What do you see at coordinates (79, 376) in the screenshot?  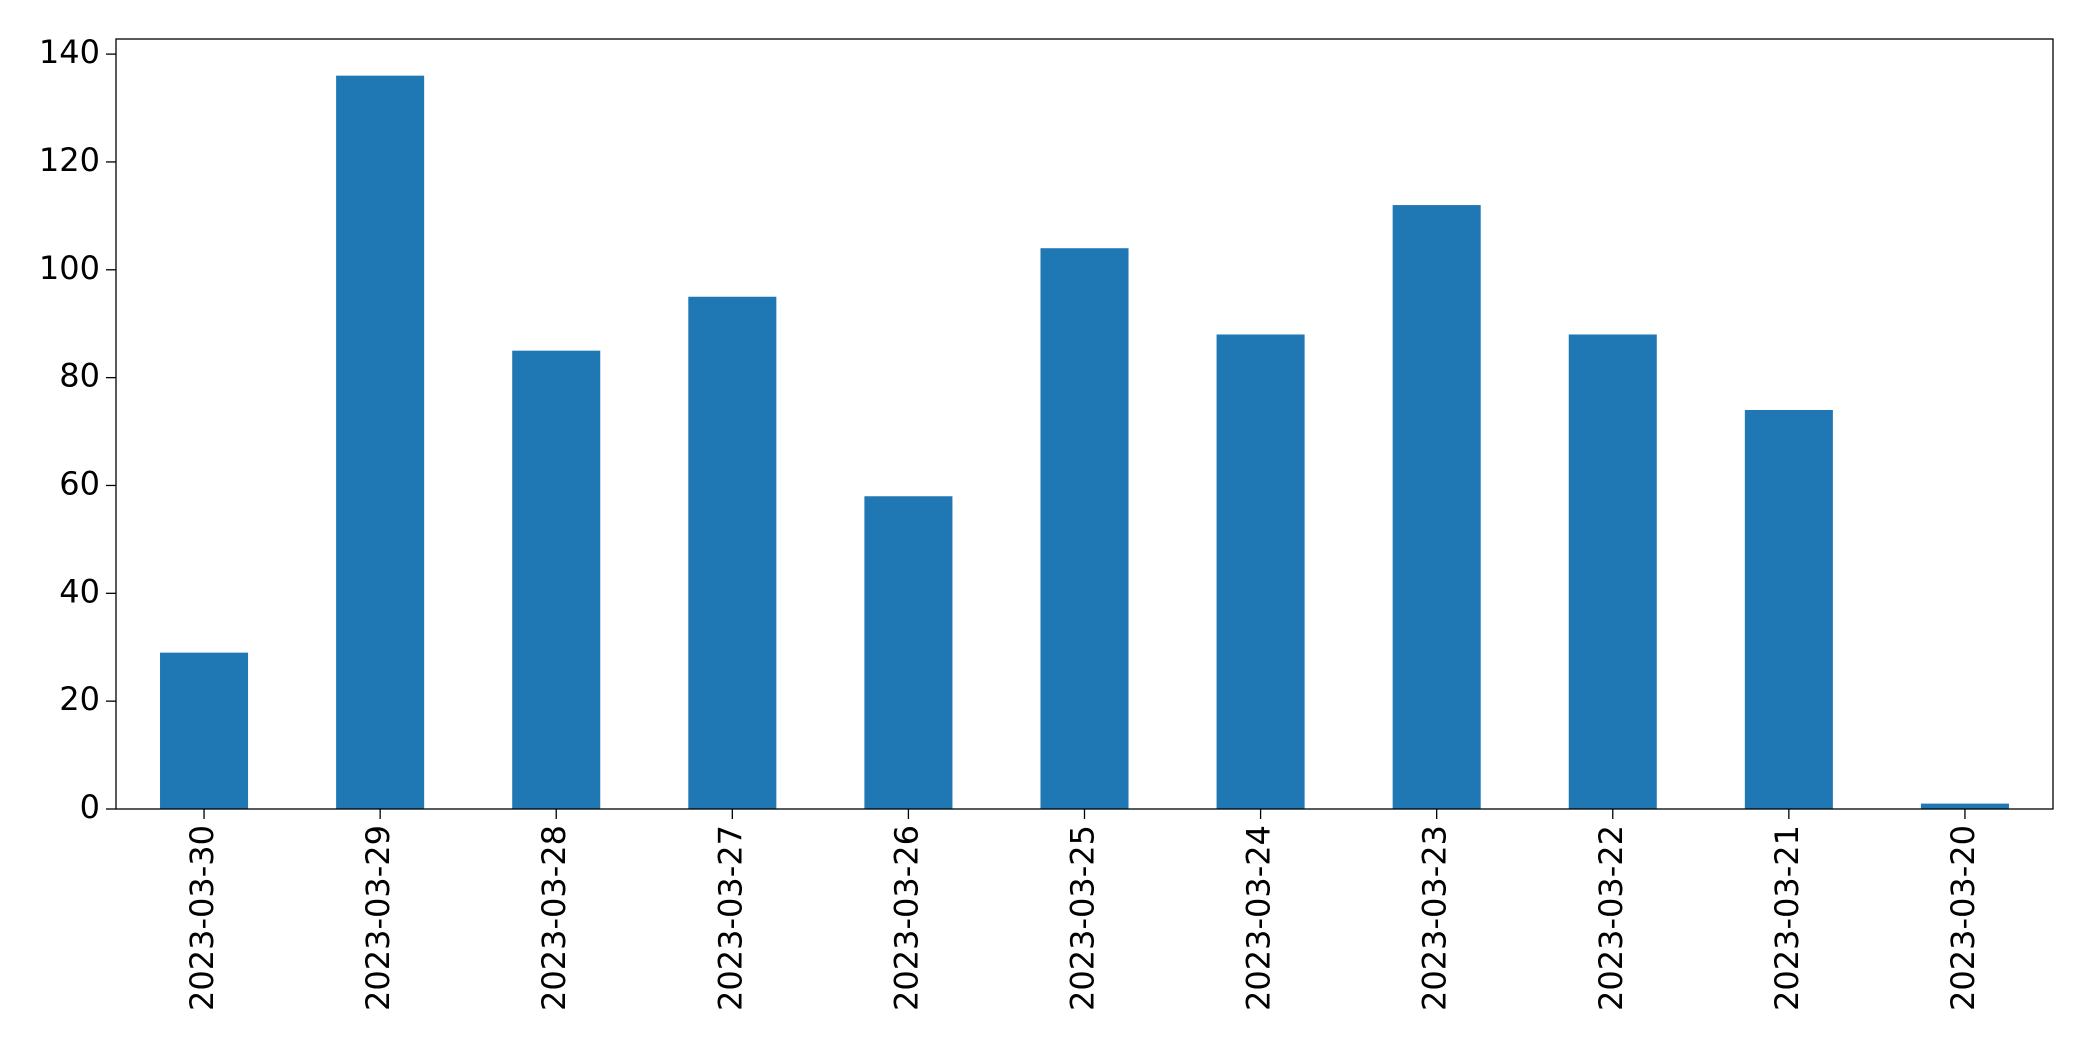 I see `y-tick-label: 80` at bounding box center [79, 376].